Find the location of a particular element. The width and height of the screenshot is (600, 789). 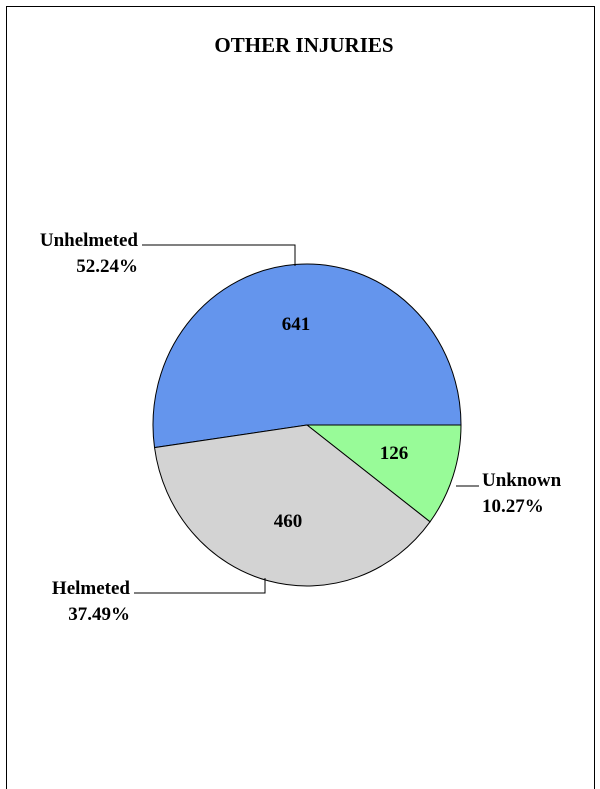

pie-slice-helmeted is located at coordinates (292, 505).